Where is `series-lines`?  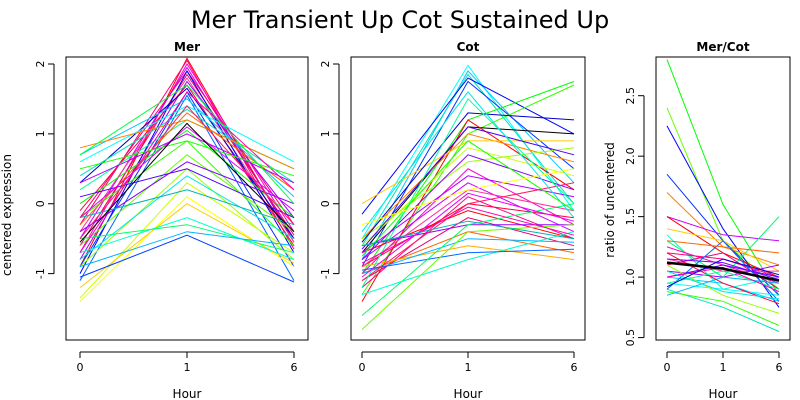
series-lines is located at coordinates (723, 195).